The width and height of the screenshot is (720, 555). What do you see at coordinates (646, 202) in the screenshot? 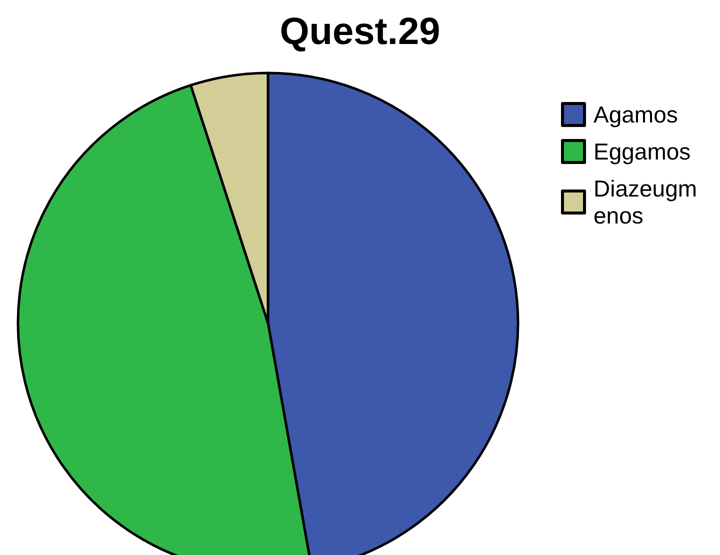
I see `legend-label: Diazeugmenos` at bounding box center [646, 202].